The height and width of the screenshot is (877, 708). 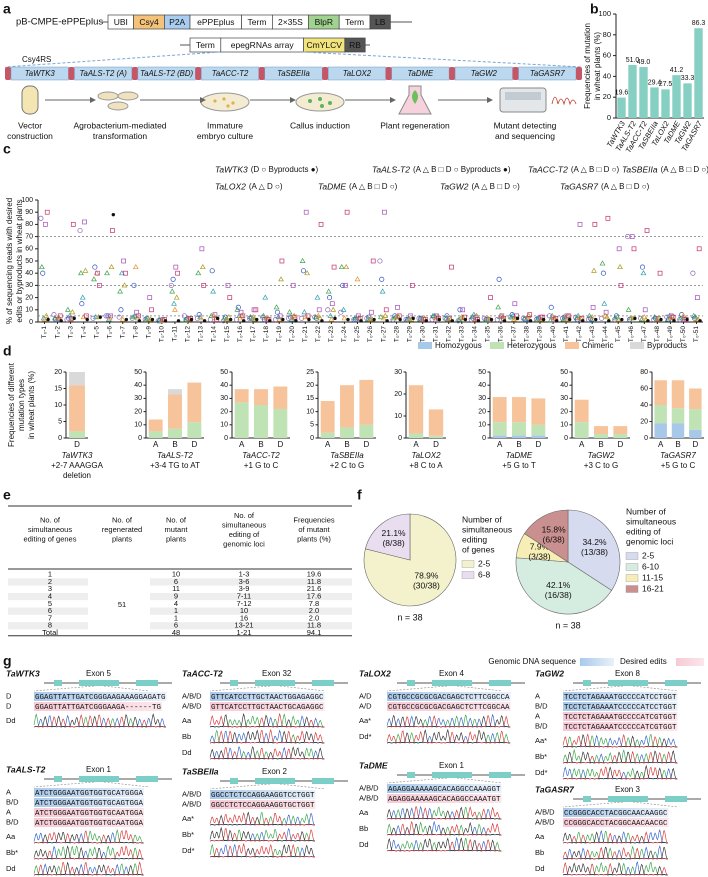 What do you see at coordinates (192, 695) in the screenshot?
I see `genotype-label: A/B/D` at bounding box center [192, 695].